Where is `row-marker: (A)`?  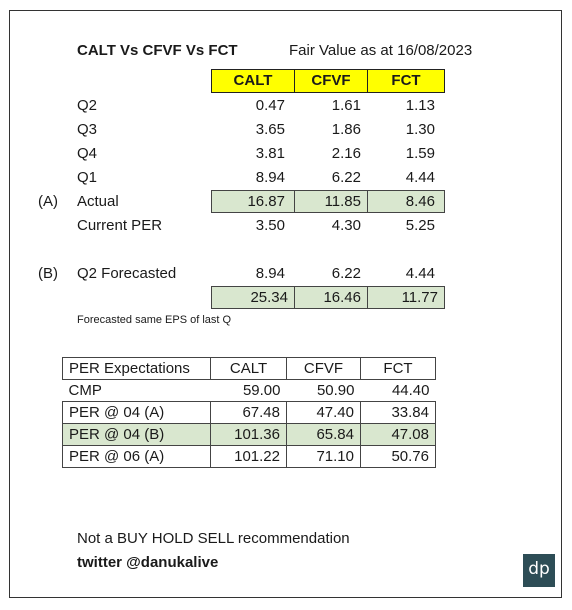
row-marker: (A) is located at coordinates (48, 201).